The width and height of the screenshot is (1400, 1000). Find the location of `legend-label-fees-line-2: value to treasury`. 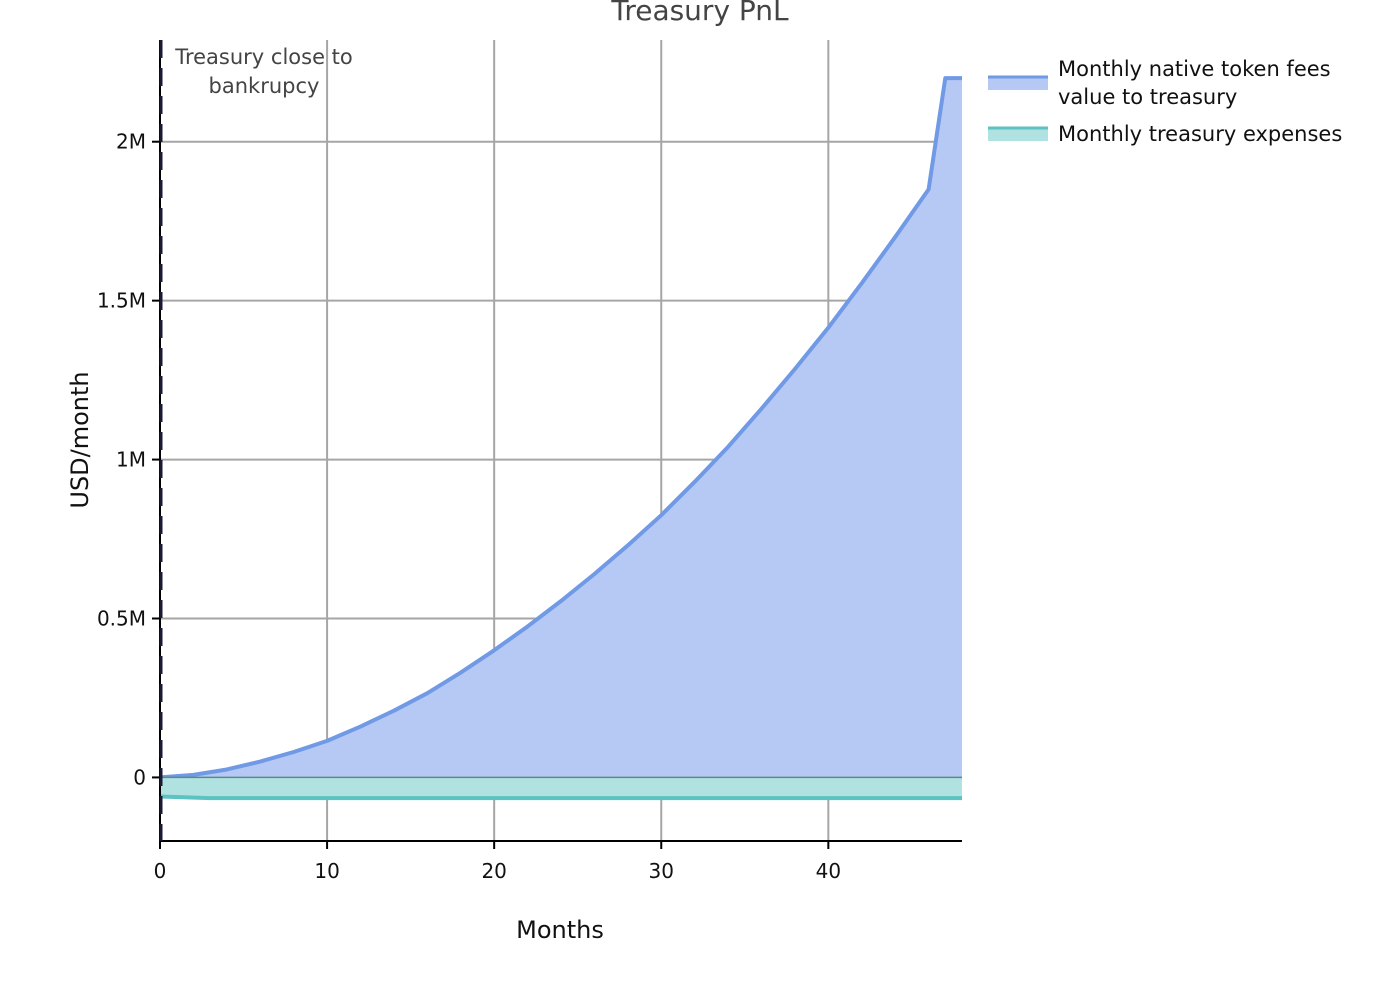

legend-label-fees-line-2: value to treasury is located at coordinates (1147, 97).